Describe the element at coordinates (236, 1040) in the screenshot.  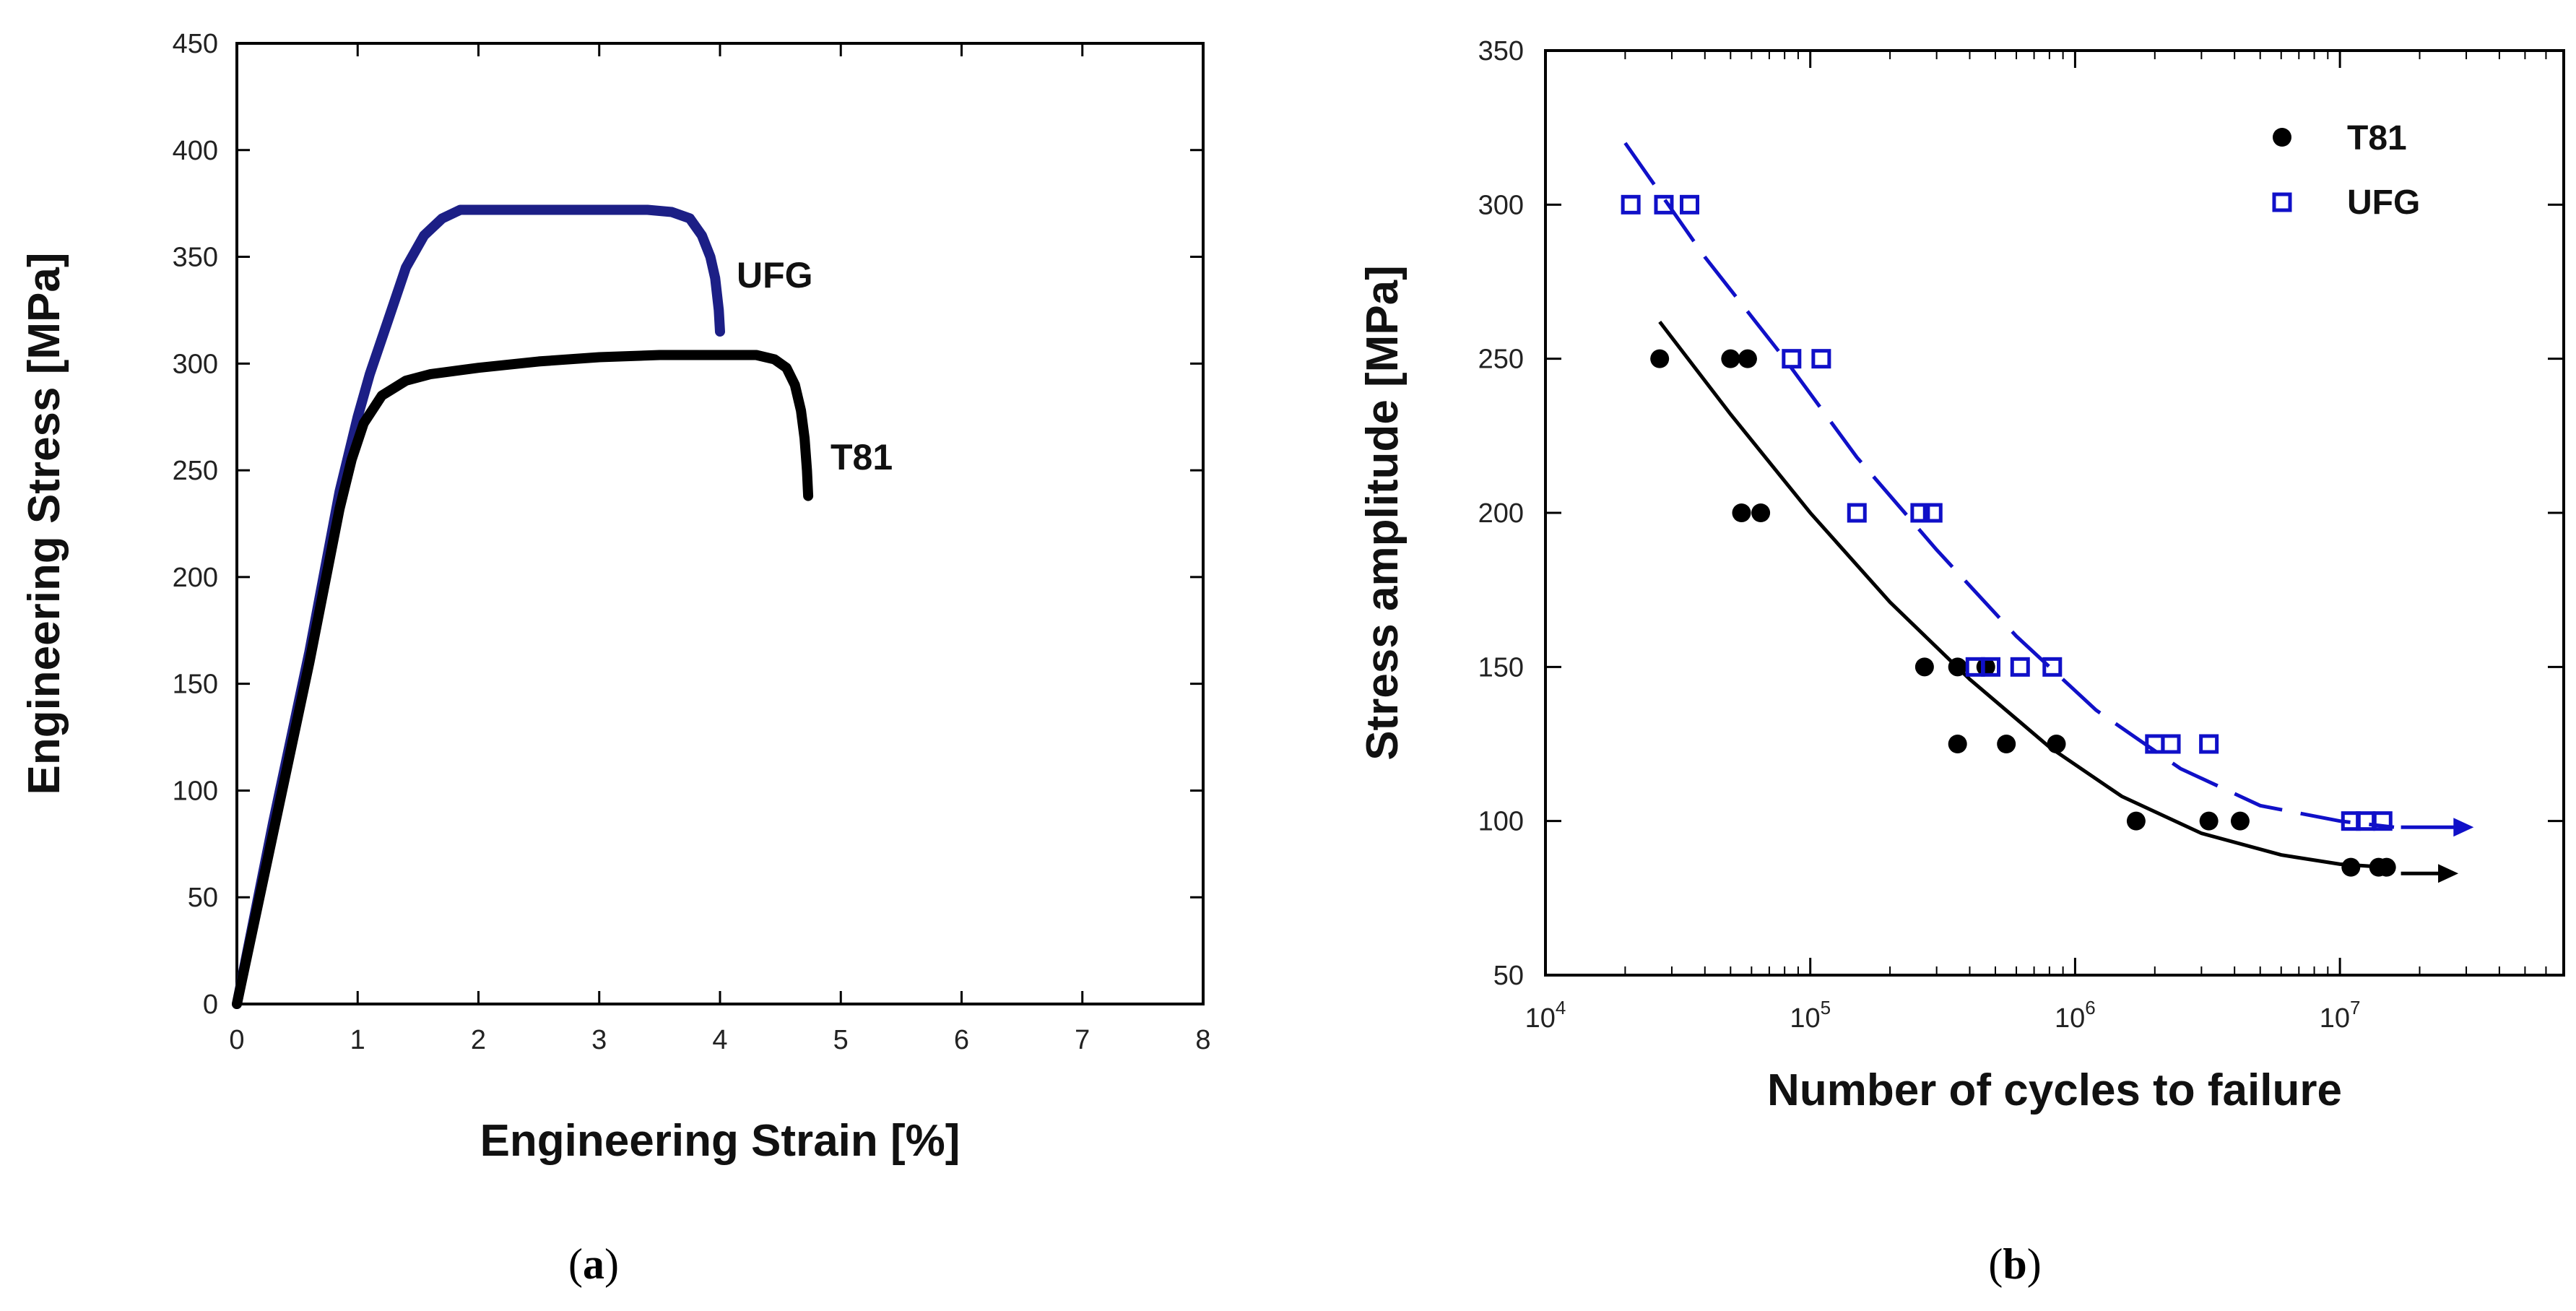
I see `x-tick-label: 0` at that location.